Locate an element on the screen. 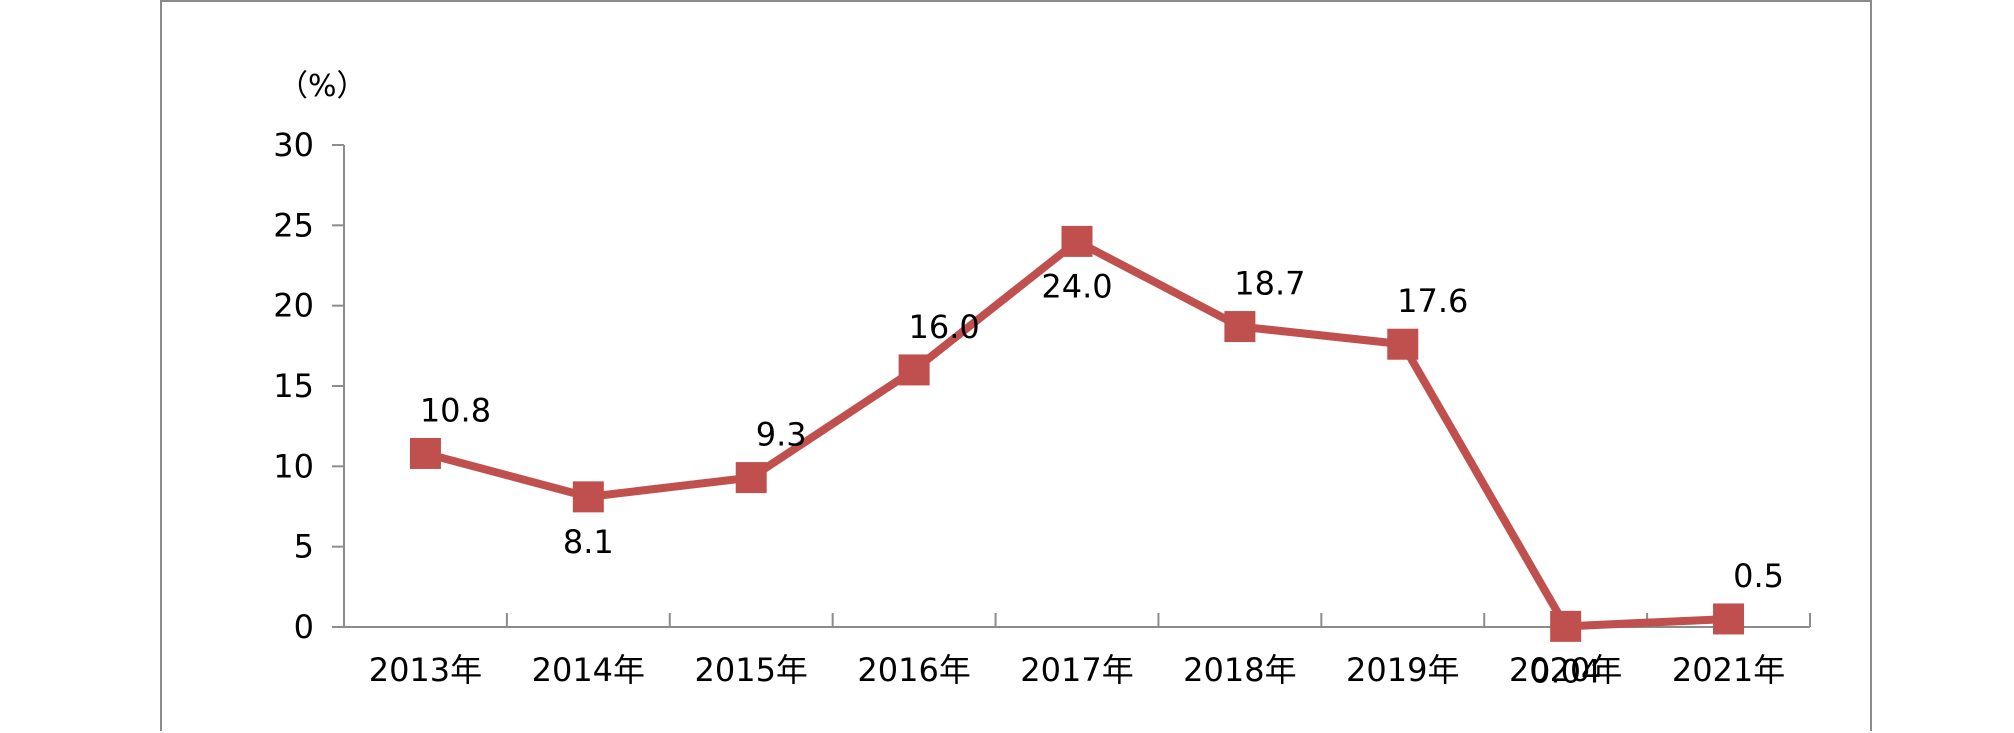 This screenshot has width=2014, height=733. x-tick-label: 2016年 is located at coordinates (913, 670).